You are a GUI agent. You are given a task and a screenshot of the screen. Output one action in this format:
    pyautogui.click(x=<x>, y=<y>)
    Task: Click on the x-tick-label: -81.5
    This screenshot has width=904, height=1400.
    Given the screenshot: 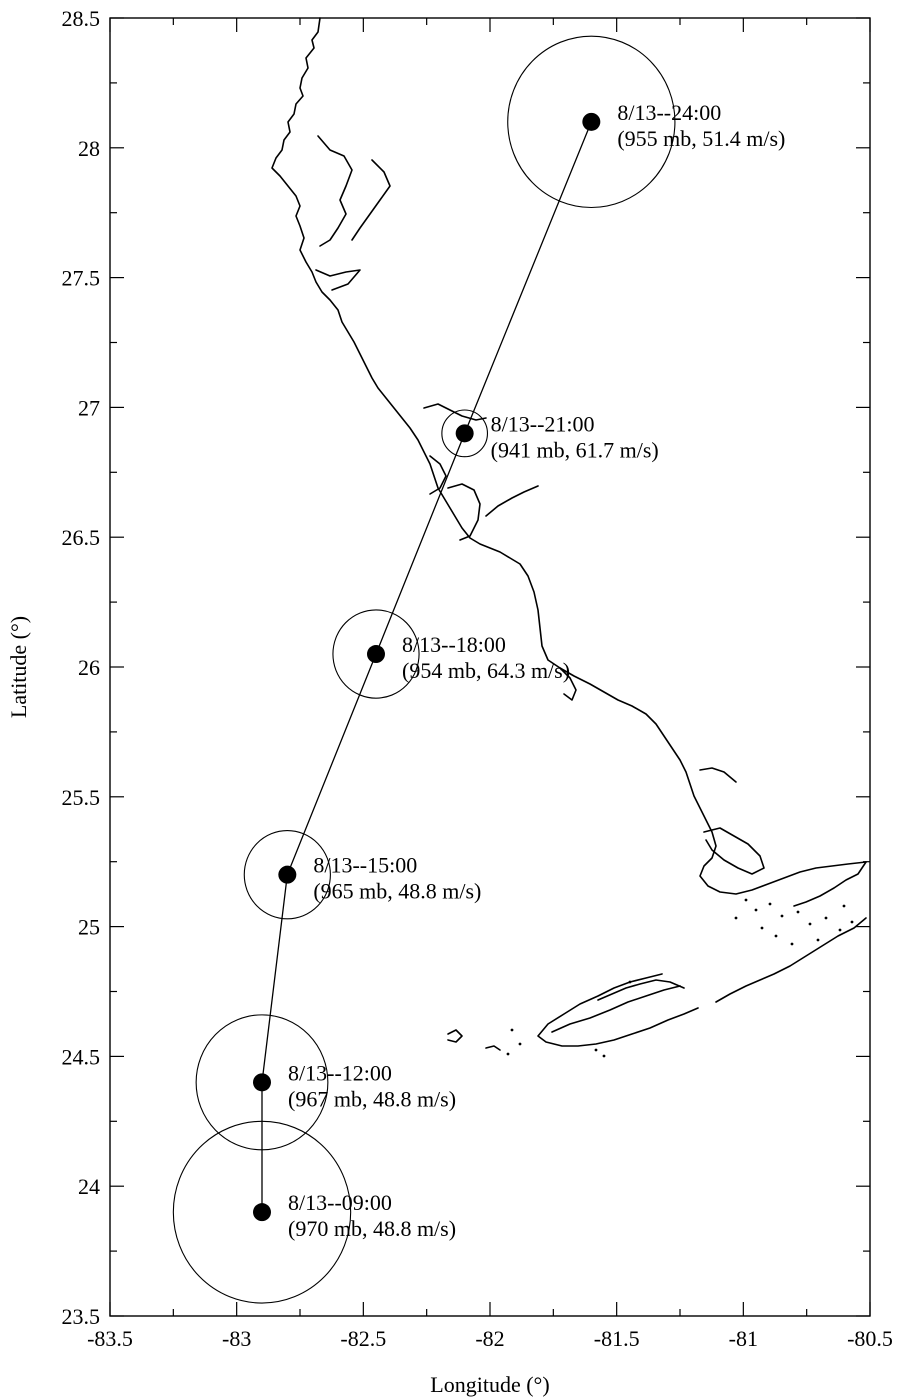 What is the action you would take?
    pyautogui.click(x=617, y=1338)
    